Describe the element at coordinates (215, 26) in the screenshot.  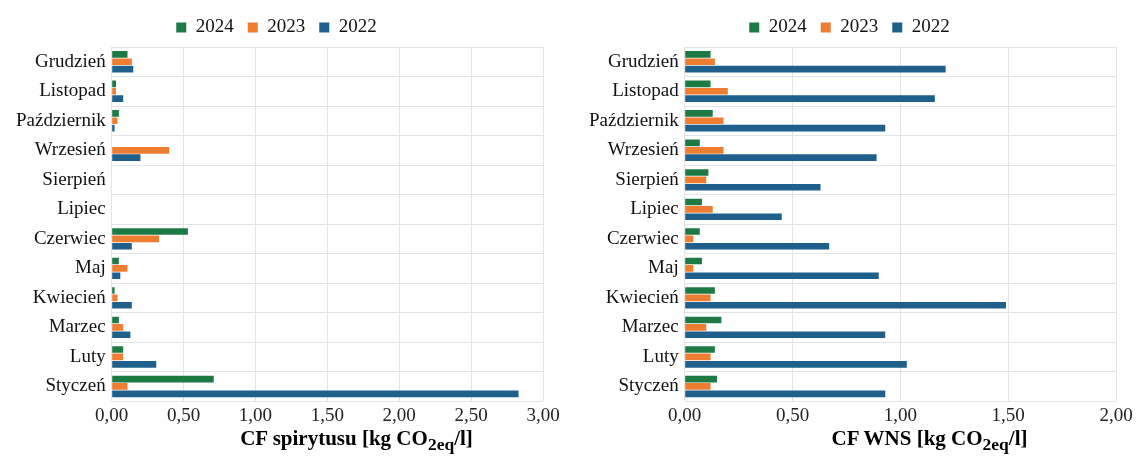
I see `legend-label: 2024` at that location.